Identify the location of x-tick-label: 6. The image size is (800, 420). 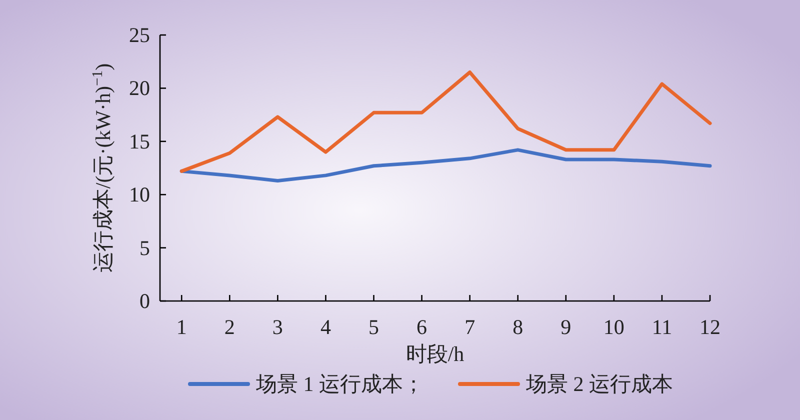
(422, 327).